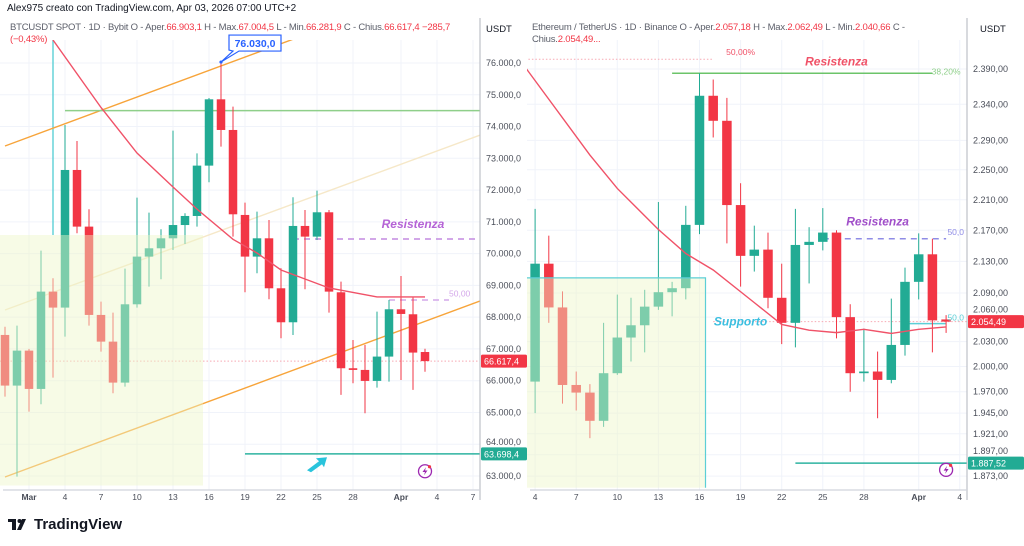 The height and width of the screenshot is (546, 1024). What do you see at coordinates (65, 524) in the screenshot?
I see `tradingview-logo: TradingView` at bounding box center [65, 524].